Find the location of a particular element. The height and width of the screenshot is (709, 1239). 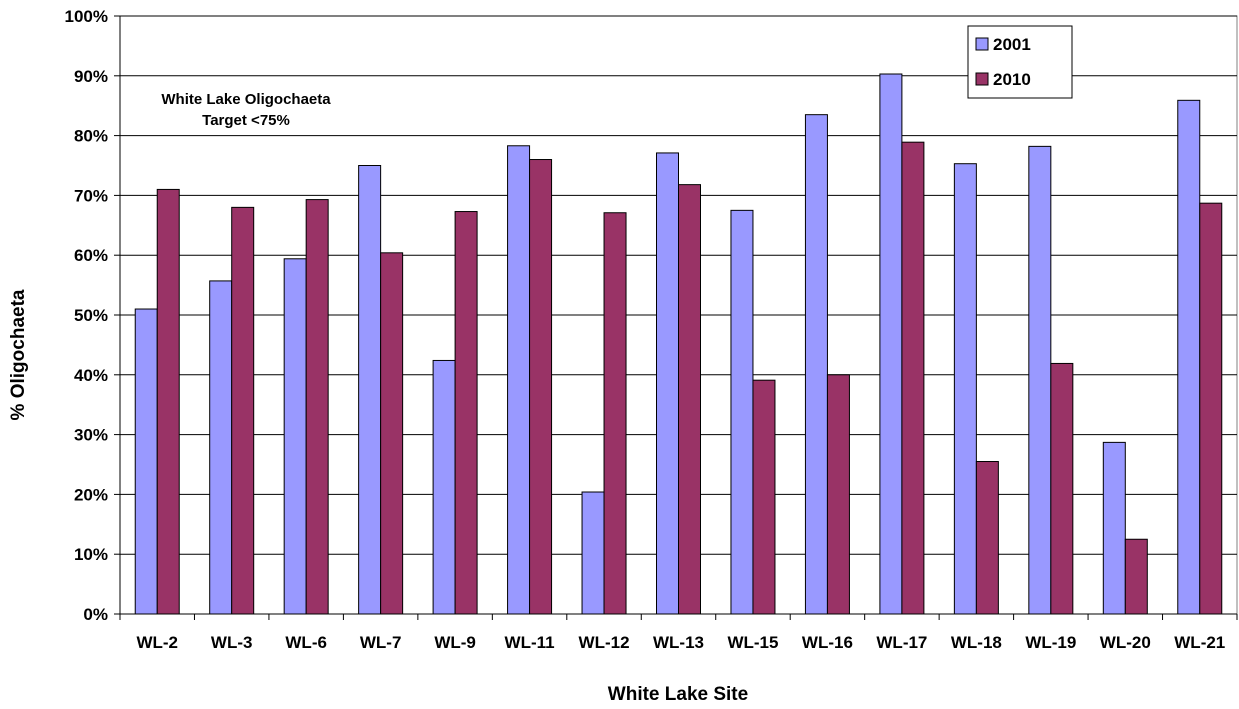

y-axis-title: % Oligochaeta is located at coordinates (18, 354).